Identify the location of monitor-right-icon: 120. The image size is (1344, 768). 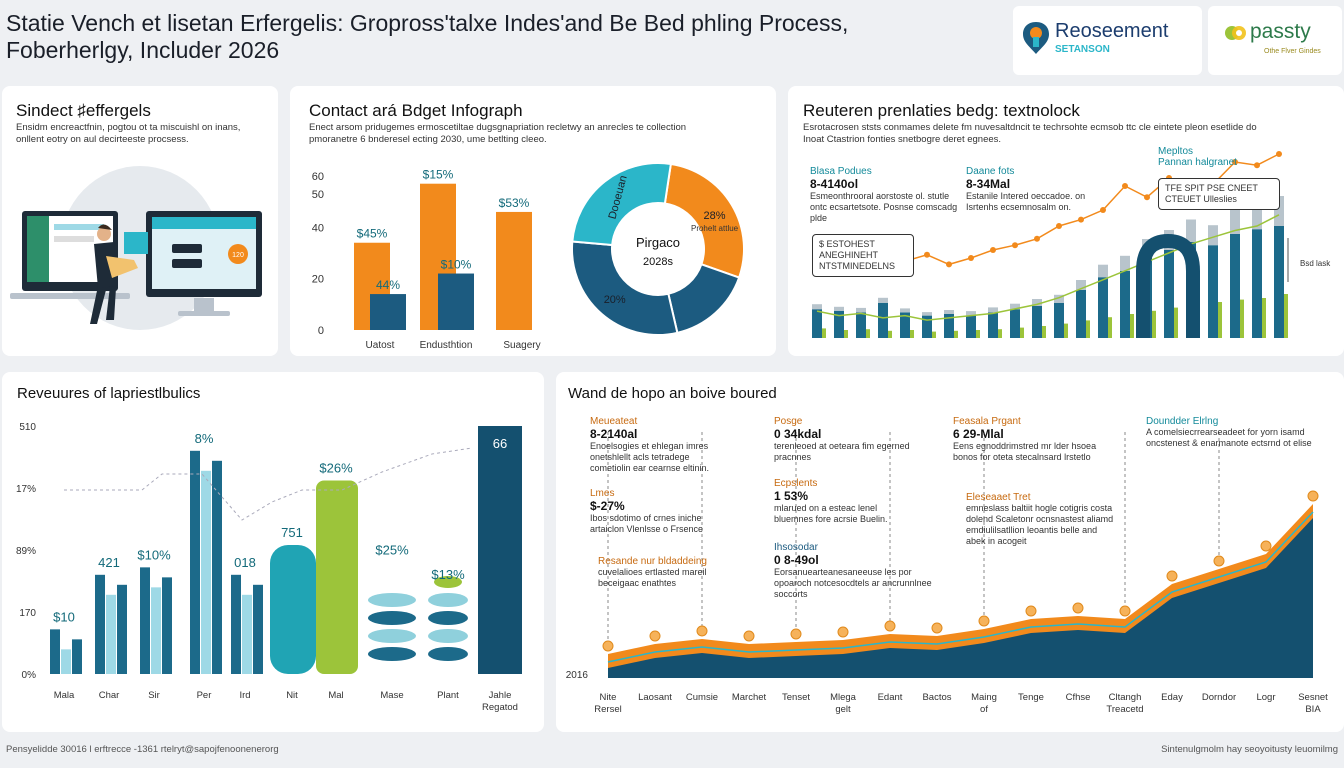
(204, 263).